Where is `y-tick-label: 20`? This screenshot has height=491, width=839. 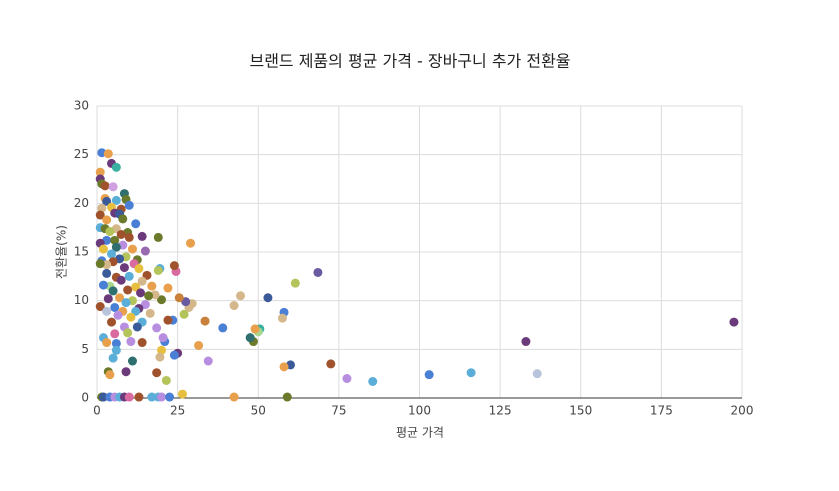 y-tick-label: 20 is located at coordinates (81, 203).